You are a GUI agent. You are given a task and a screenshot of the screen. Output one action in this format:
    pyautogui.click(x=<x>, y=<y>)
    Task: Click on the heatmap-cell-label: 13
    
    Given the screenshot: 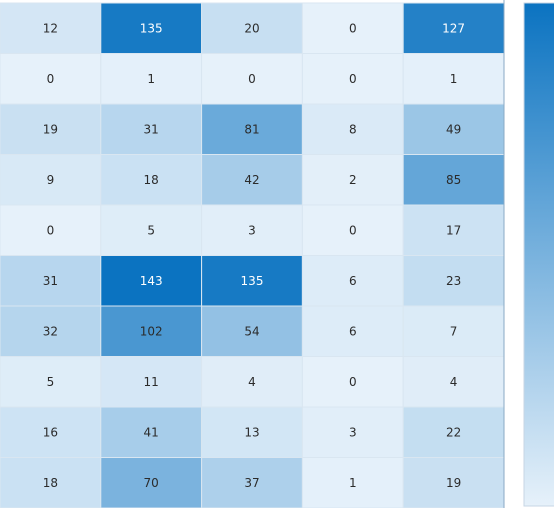 What is the action you would take?
    pyautogui.click(x=251, y=432)
    